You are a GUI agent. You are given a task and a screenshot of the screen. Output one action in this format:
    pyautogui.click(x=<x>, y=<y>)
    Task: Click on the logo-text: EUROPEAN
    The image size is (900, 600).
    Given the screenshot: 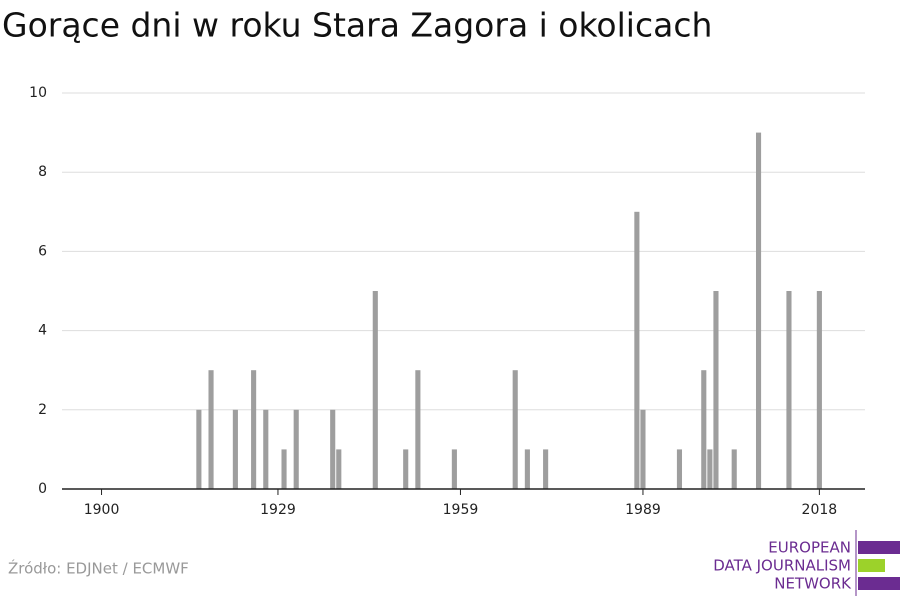 What is the action you would take?
    pyautogui.click(x=809, y=548)
    